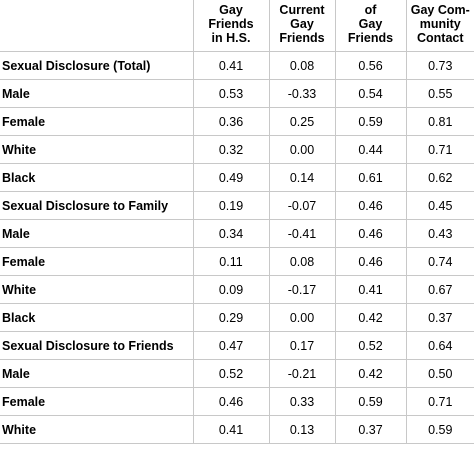 This screenshot has height=474, width=474. What do you see at coordinates (230, 317) in the screenshot?
I see `table-cell: 0.29` at bounding box center [230, 317].